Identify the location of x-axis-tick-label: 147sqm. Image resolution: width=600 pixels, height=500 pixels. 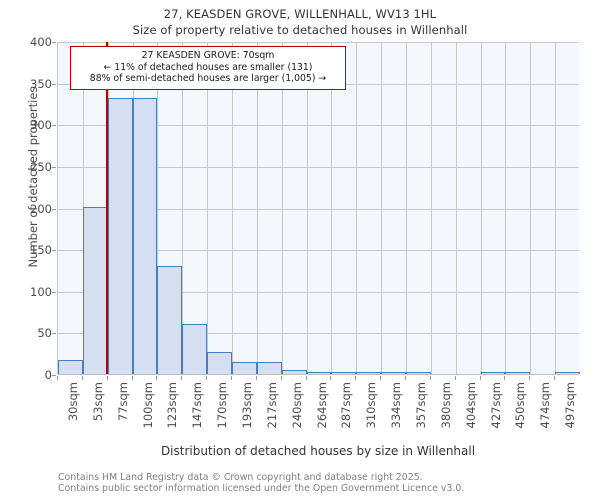
(197, 405).